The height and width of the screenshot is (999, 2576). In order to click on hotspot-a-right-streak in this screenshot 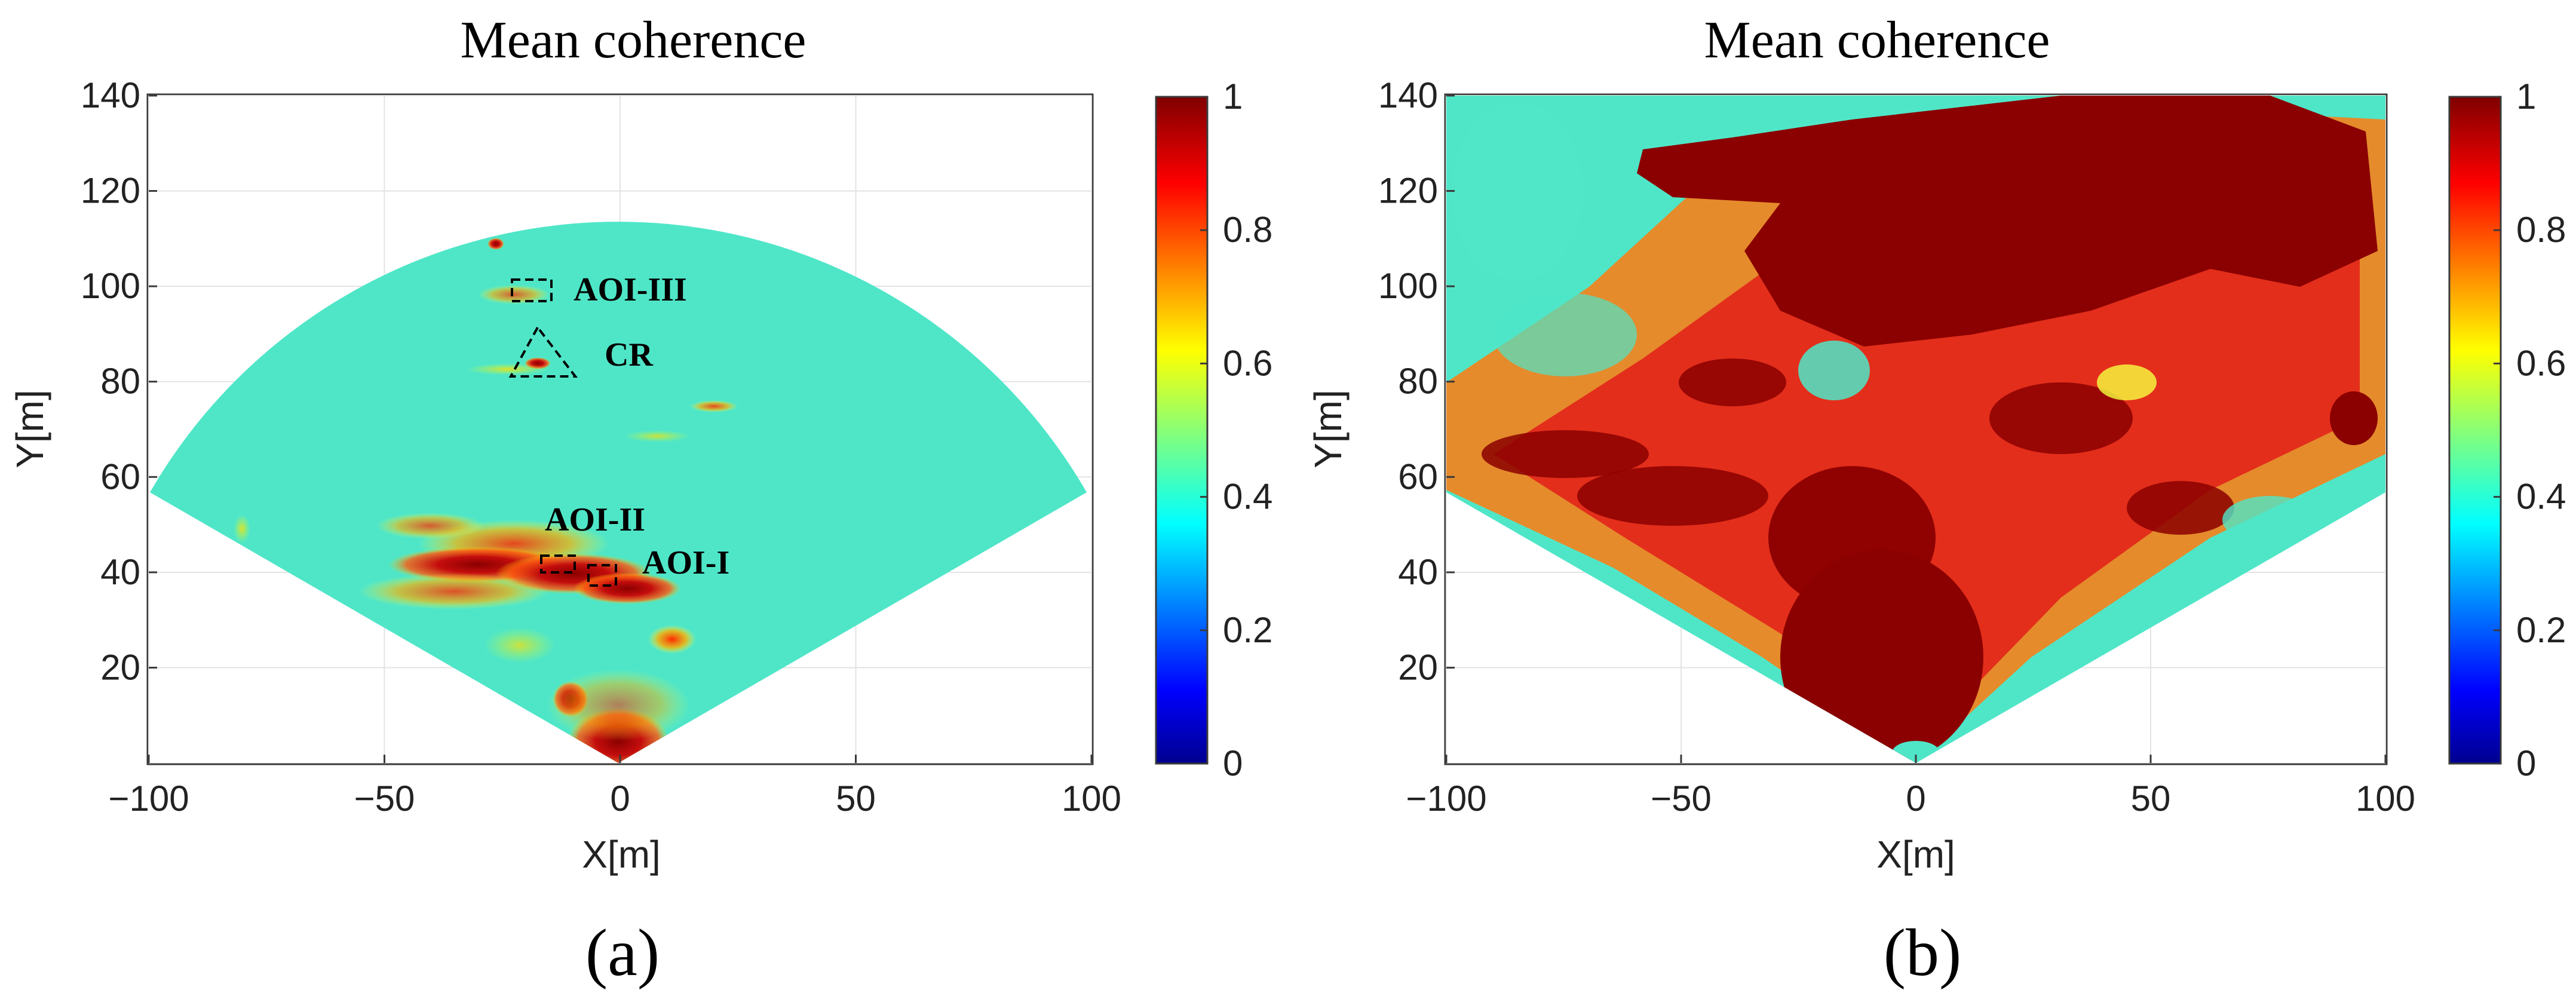, I will do `click(714, 406)`.